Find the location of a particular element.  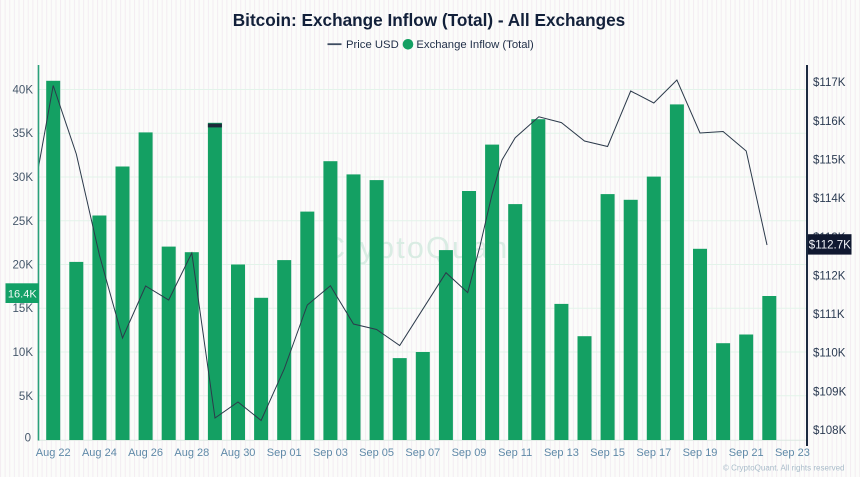

svg-text: Sep 07 is located at coordinates (422, 453).